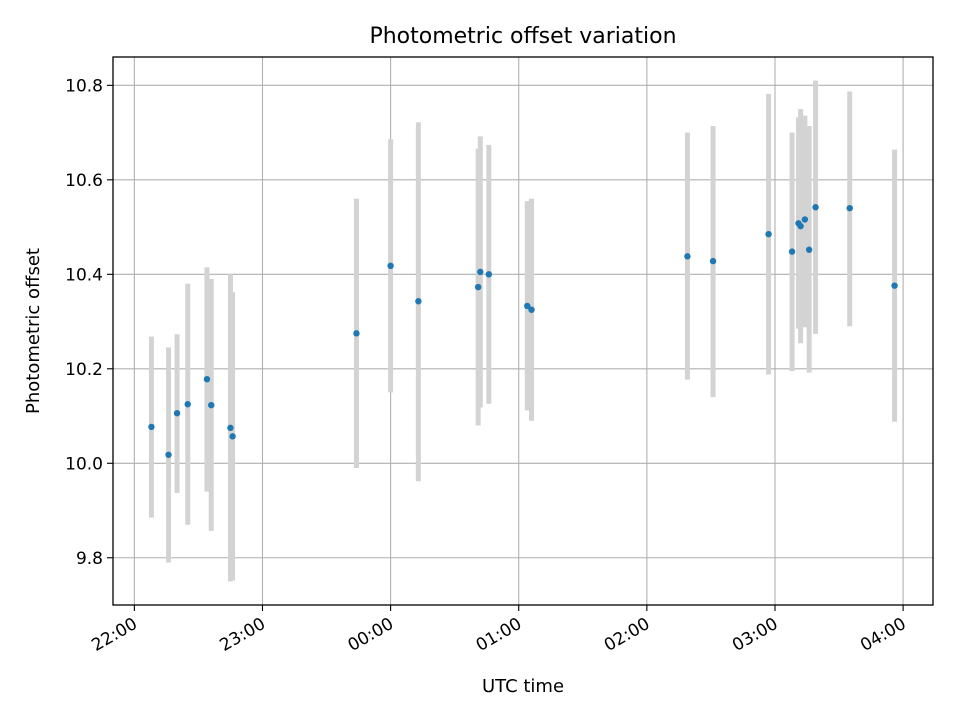  Describe the element at coordinates (243, 635) in the screenshot. I see `x-tick-label: 23:00` at that location.